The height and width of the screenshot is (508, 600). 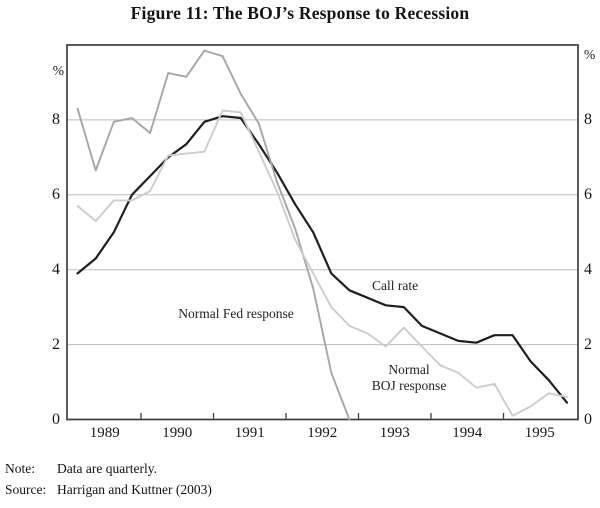 I want to click on y-axis-label-left-4: 4, so click(x=56, y=269).